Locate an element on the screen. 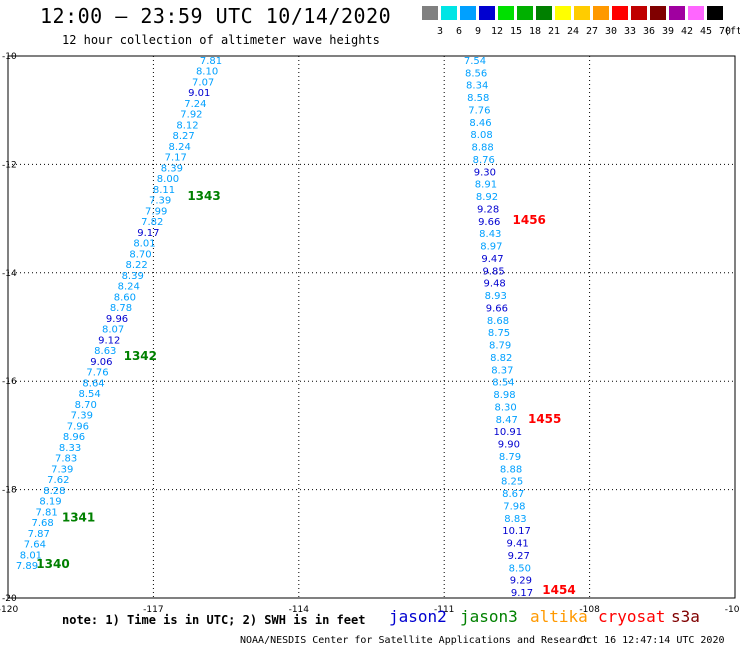 The image size is (740, 650). wave-height-value: 10.91 is located at coordinates (507, 432).